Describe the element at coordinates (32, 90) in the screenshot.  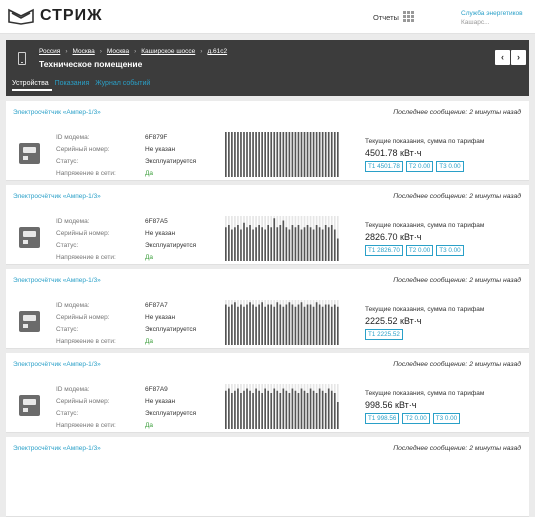
I see `active-tab-indicator` at that location.